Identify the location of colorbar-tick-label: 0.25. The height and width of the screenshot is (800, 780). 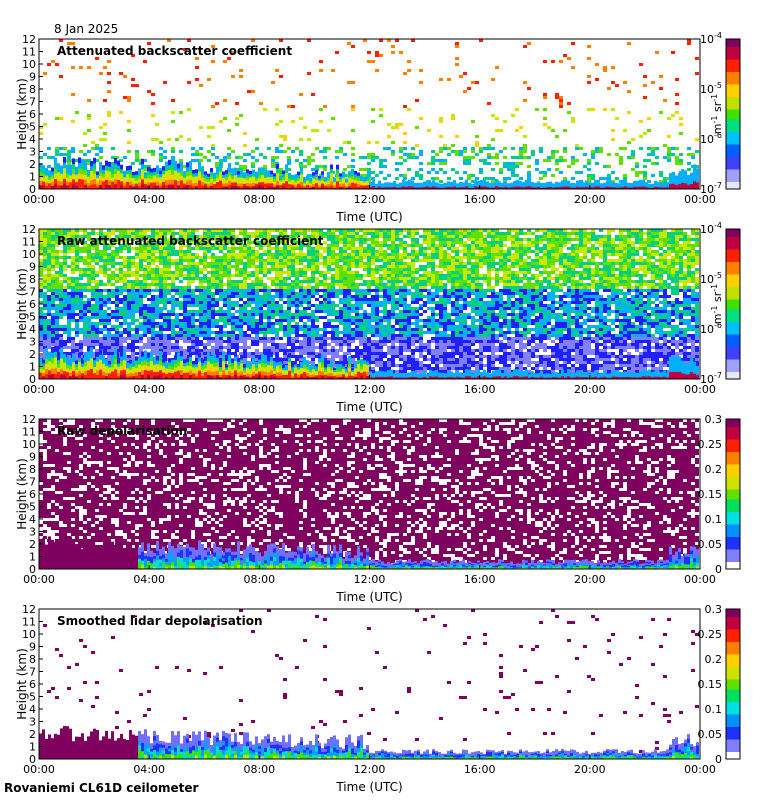
(710, 634).